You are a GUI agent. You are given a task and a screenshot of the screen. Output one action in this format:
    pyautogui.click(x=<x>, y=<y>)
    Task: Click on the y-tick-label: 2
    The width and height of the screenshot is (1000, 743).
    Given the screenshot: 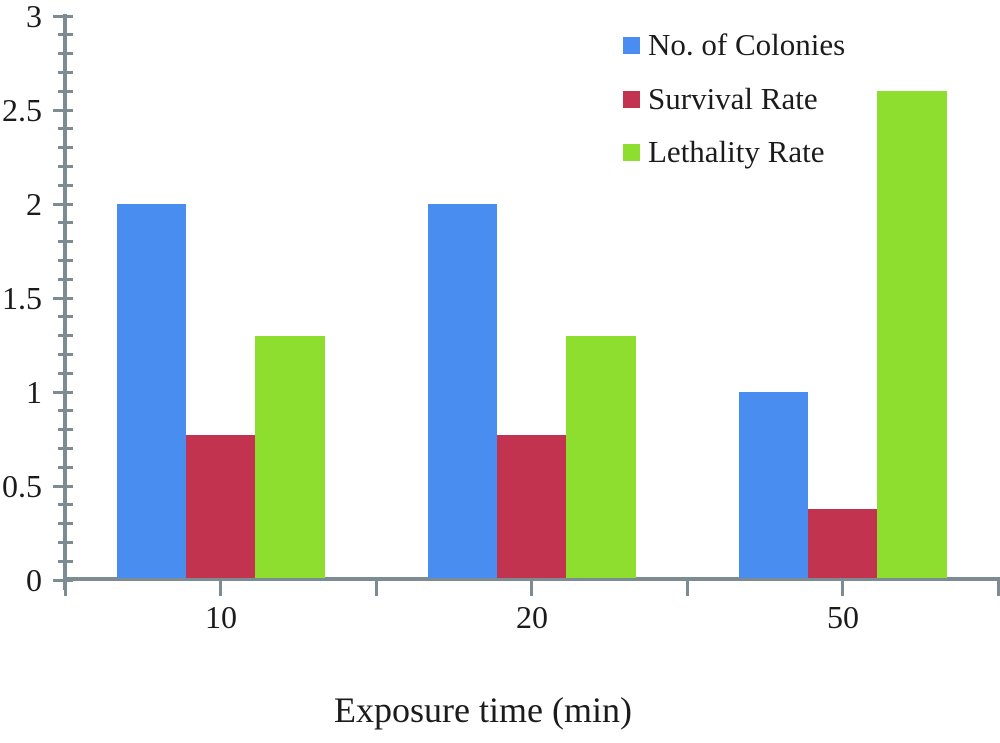 What is the action you would take?
    pyautogui.click(x=34, y=204)
    